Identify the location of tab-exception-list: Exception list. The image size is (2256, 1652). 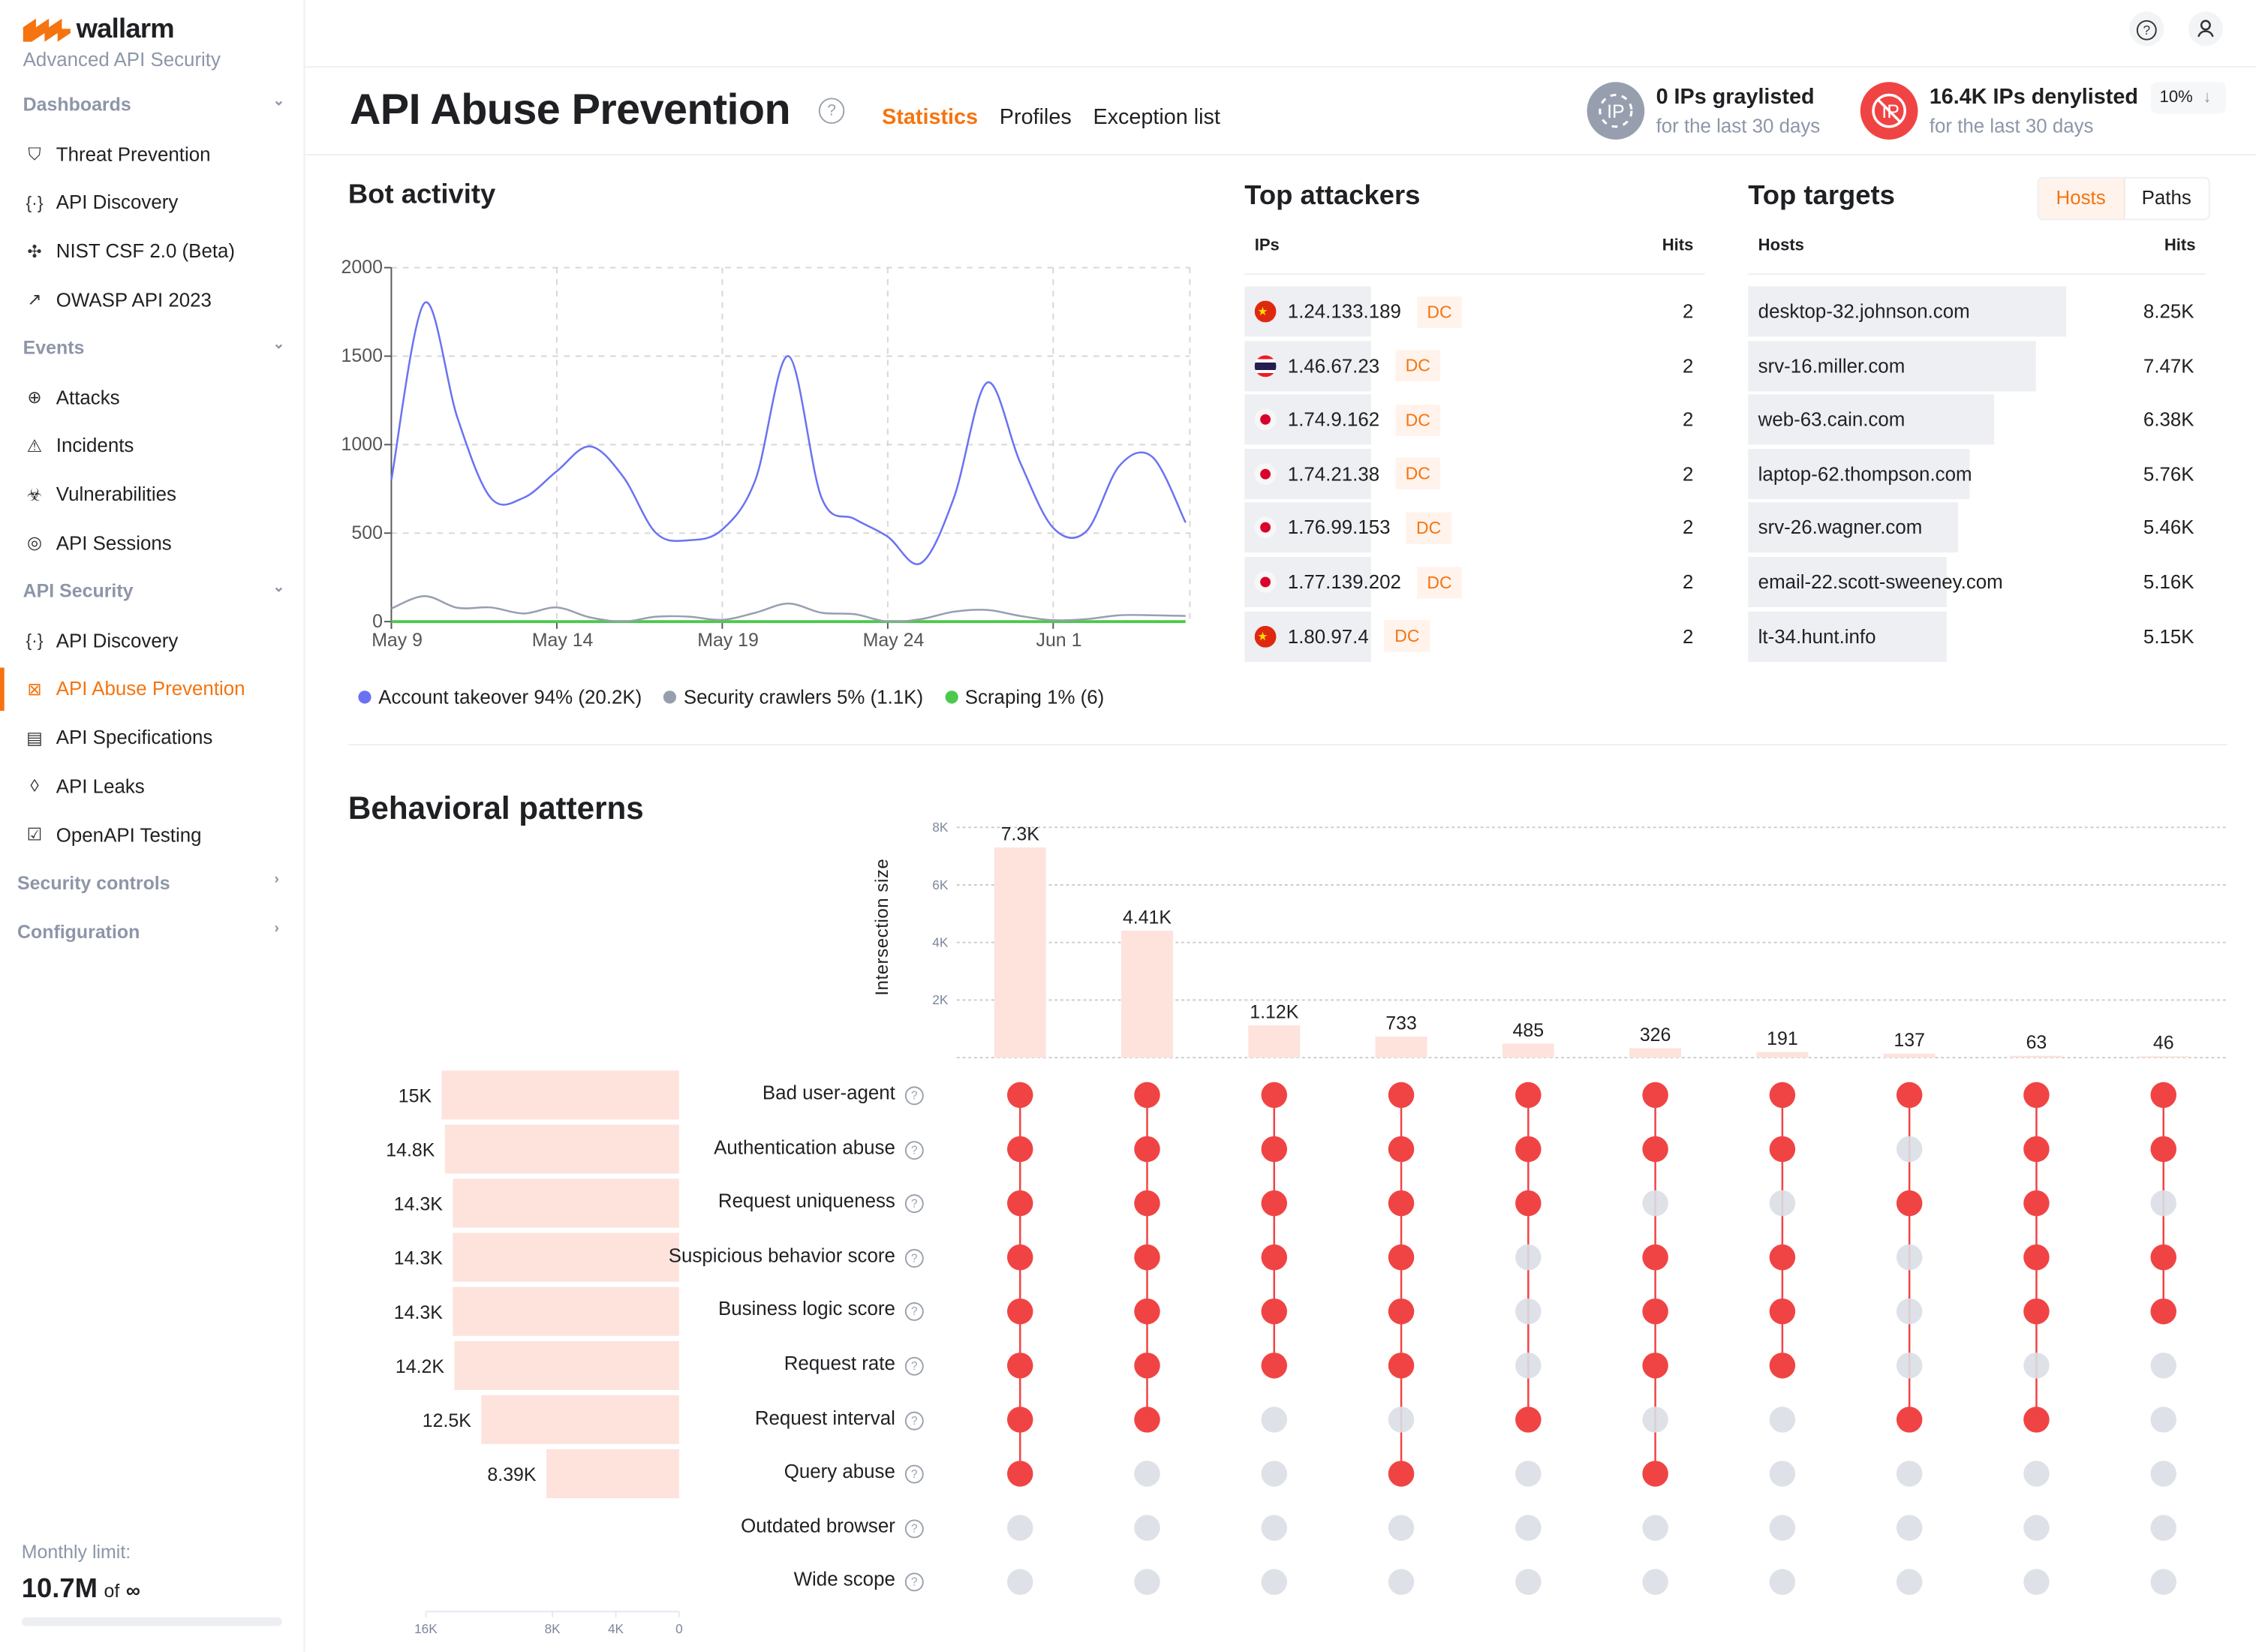
(1156, 117).